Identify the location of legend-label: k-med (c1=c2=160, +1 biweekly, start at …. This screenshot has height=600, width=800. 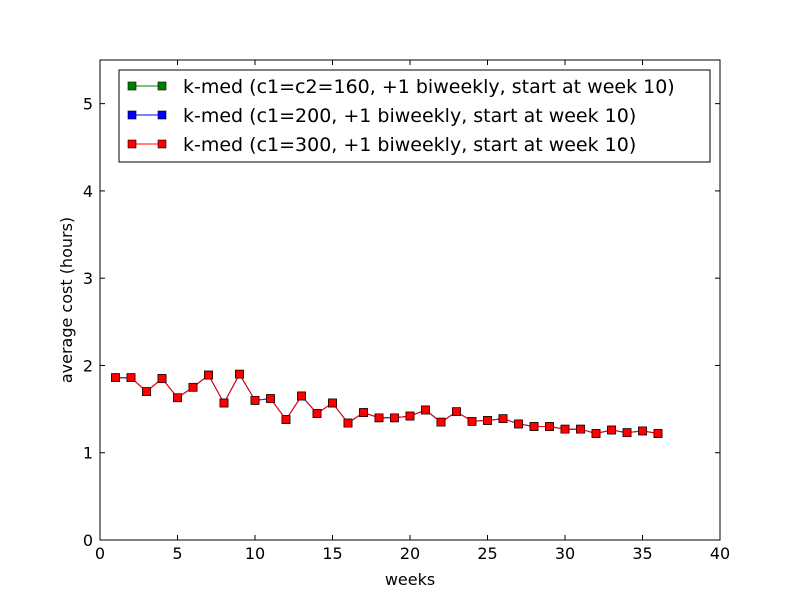
(429, 87).